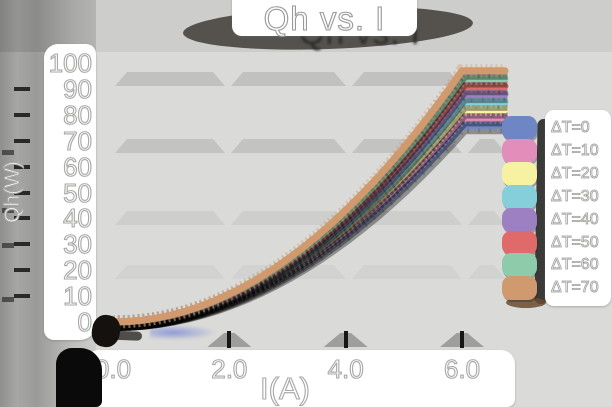  What do you see at coordinates (78, 166) in the screenshot?
I see `y-tick-label: 60` at bounding box center [78, 166].